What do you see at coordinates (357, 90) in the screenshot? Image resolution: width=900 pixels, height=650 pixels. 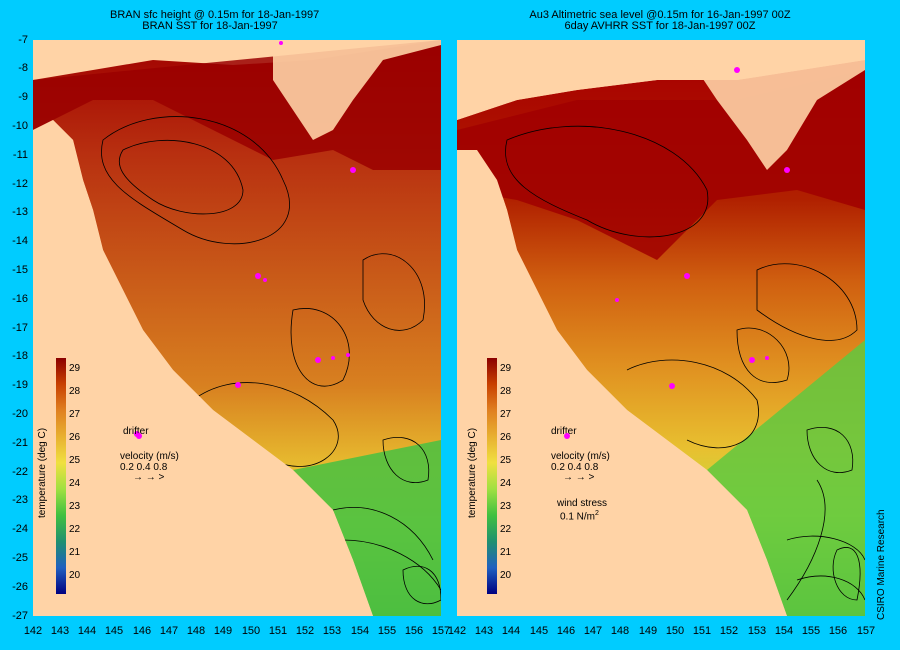 I see `land-png` at bounding box center [357, 90].